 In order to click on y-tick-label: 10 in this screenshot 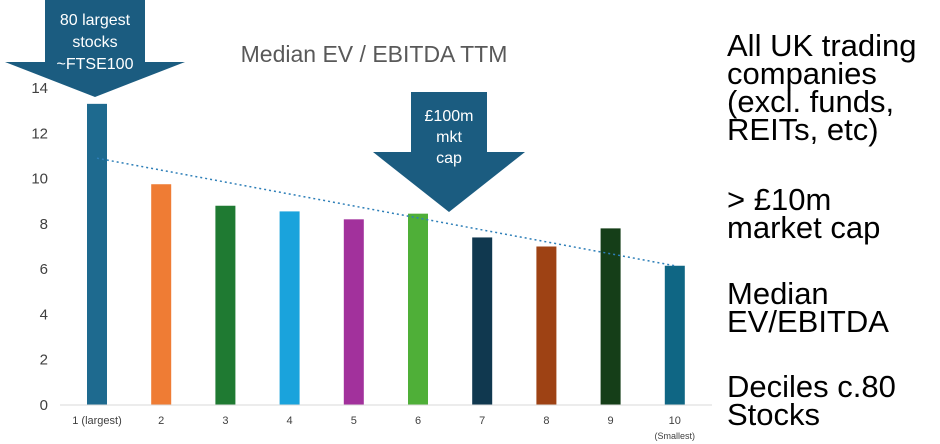, I will do `click(39, 179)`.